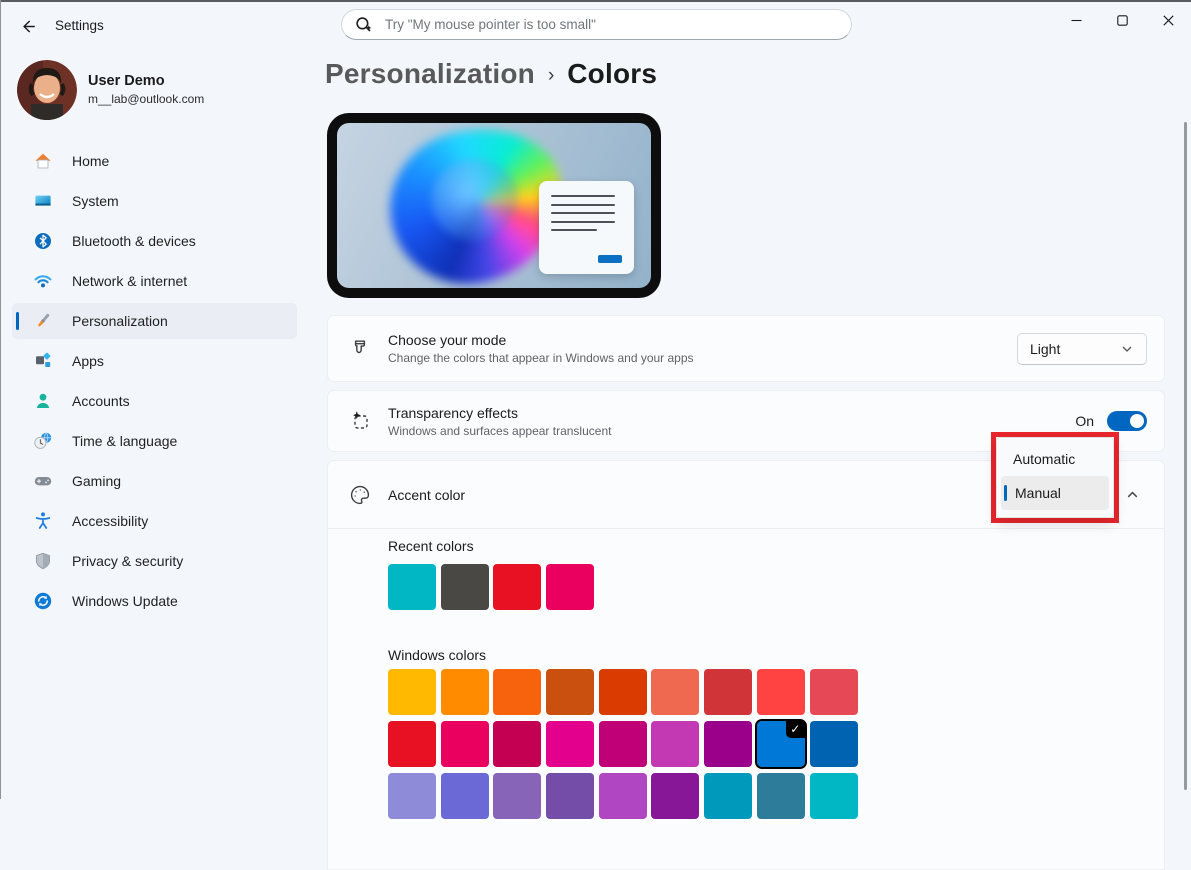 The height and width of the screenshot is (870, 1191). Describe the element at coordinates (1084, 421) in the screenshot. I see `toggle-state-label: On` at that location.